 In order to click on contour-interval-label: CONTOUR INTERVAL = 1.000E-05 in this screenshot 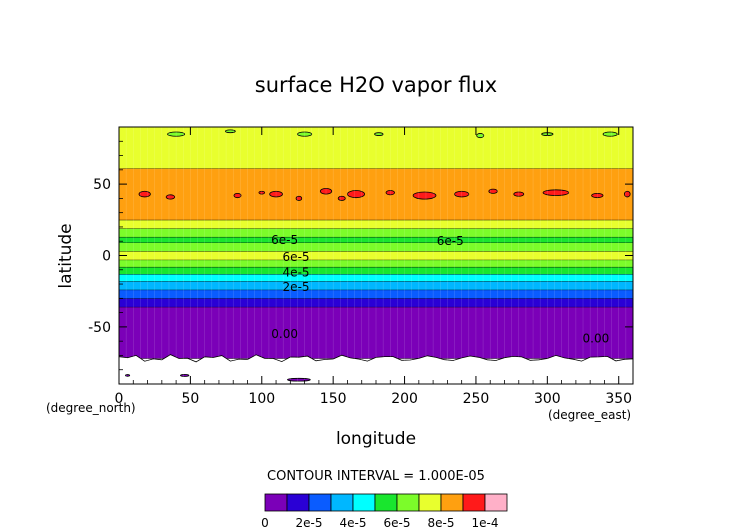, I will do `click(376, 476)`.